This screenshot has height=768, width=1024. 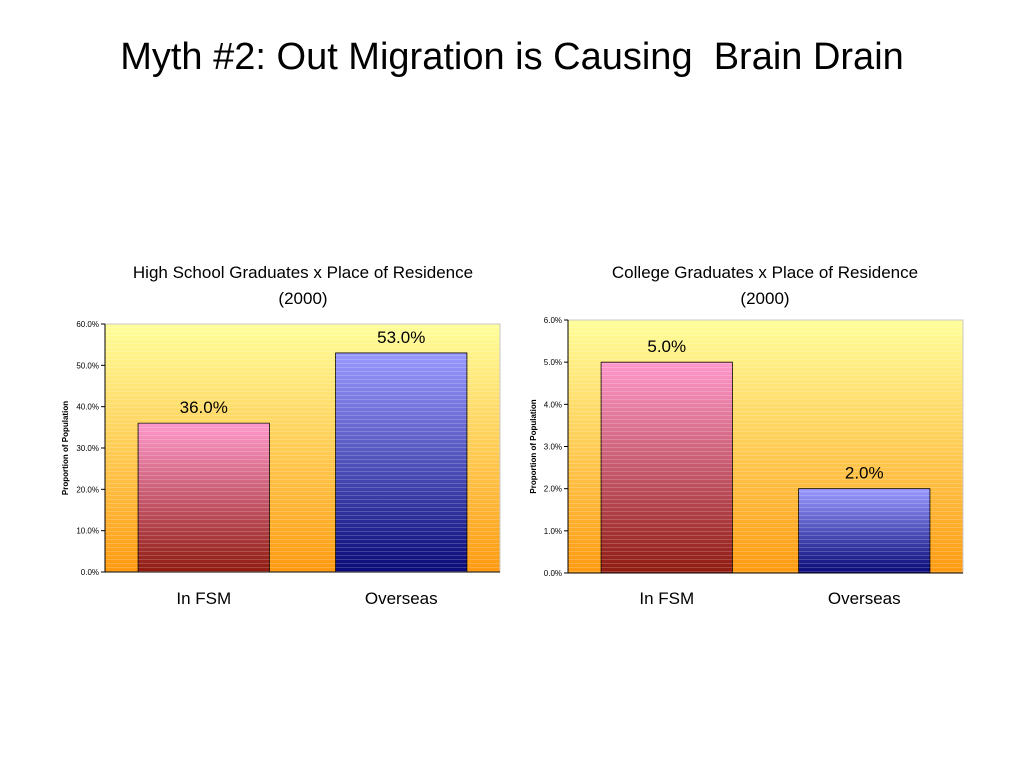 I want to click on chart1-title-line-2: (2000), so click(x=302, y=298).